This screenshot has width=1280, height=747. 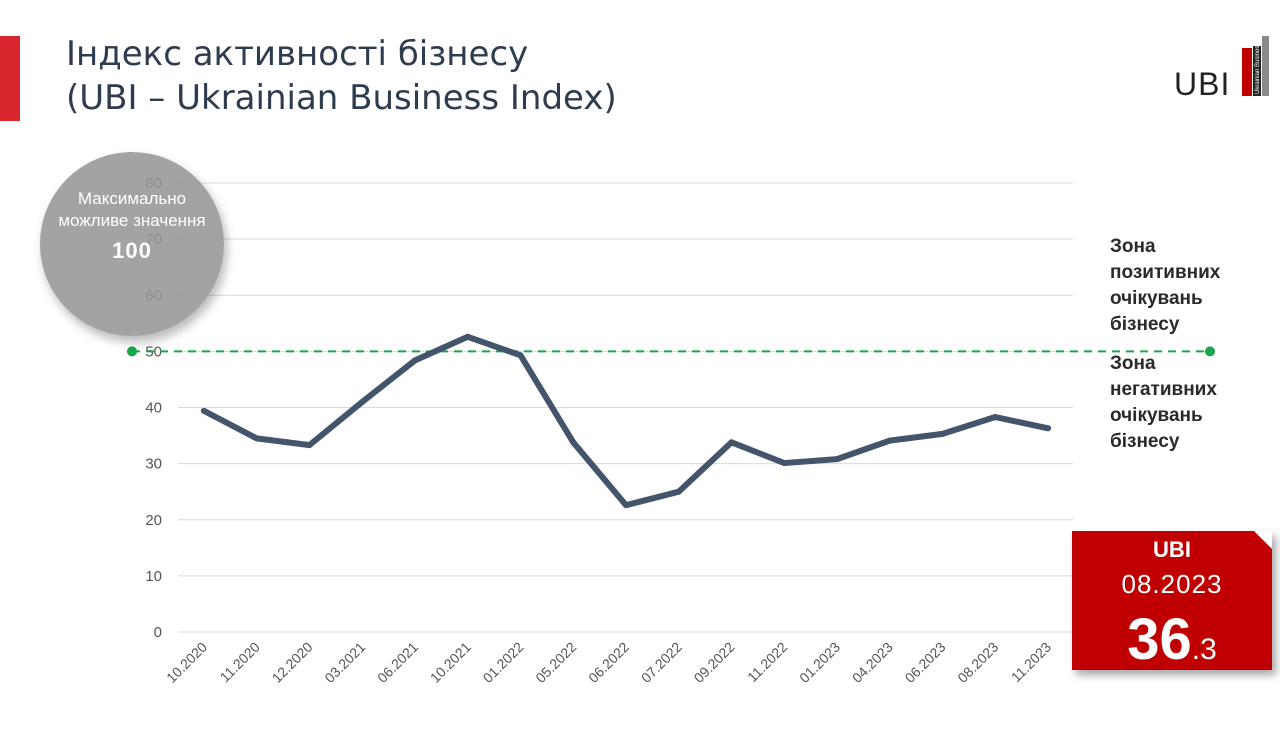 I want to click on threshold-left-dot, so click(x=132, y=351).